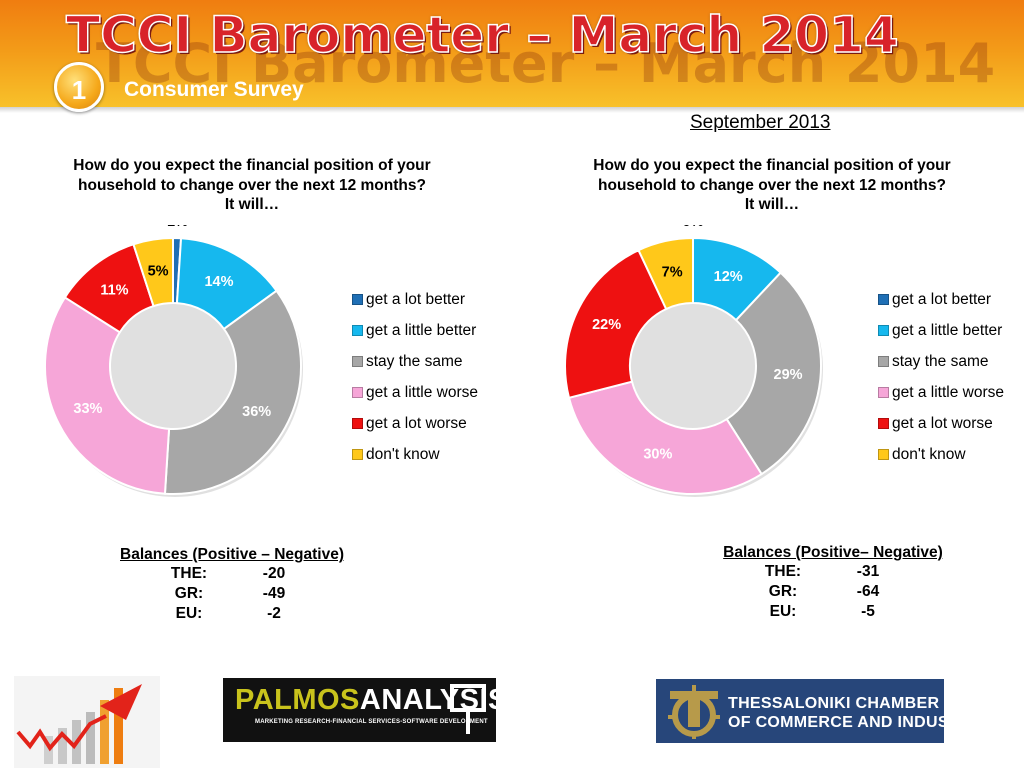 The height and width of the screenshot is (768, 1024). I want to click on section-number-badge: 1, so click(79, 87).